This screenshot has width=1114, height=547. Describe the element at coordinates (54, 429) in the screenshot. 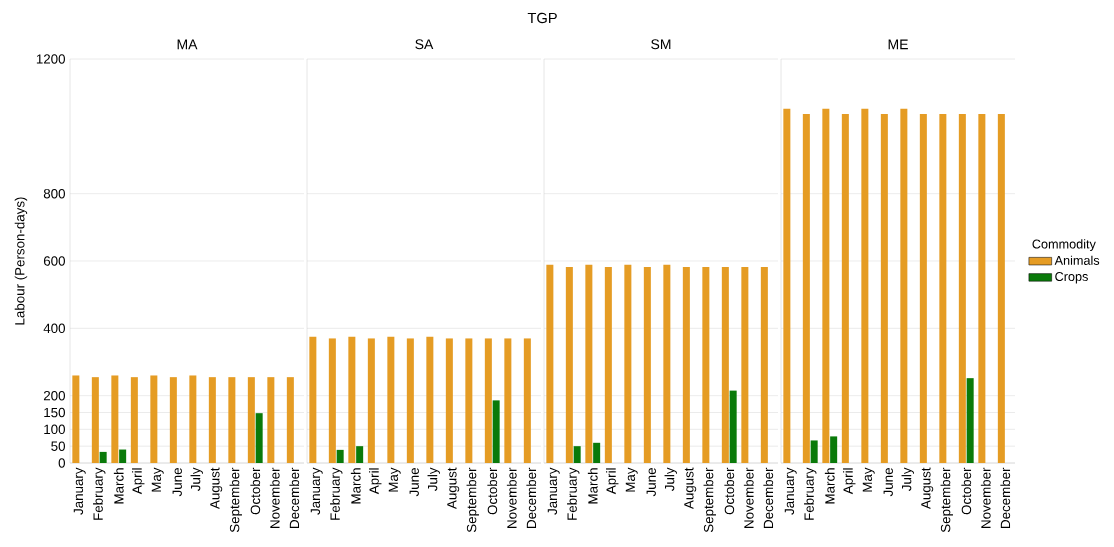

I see `y-tick-label: 100` at that location.